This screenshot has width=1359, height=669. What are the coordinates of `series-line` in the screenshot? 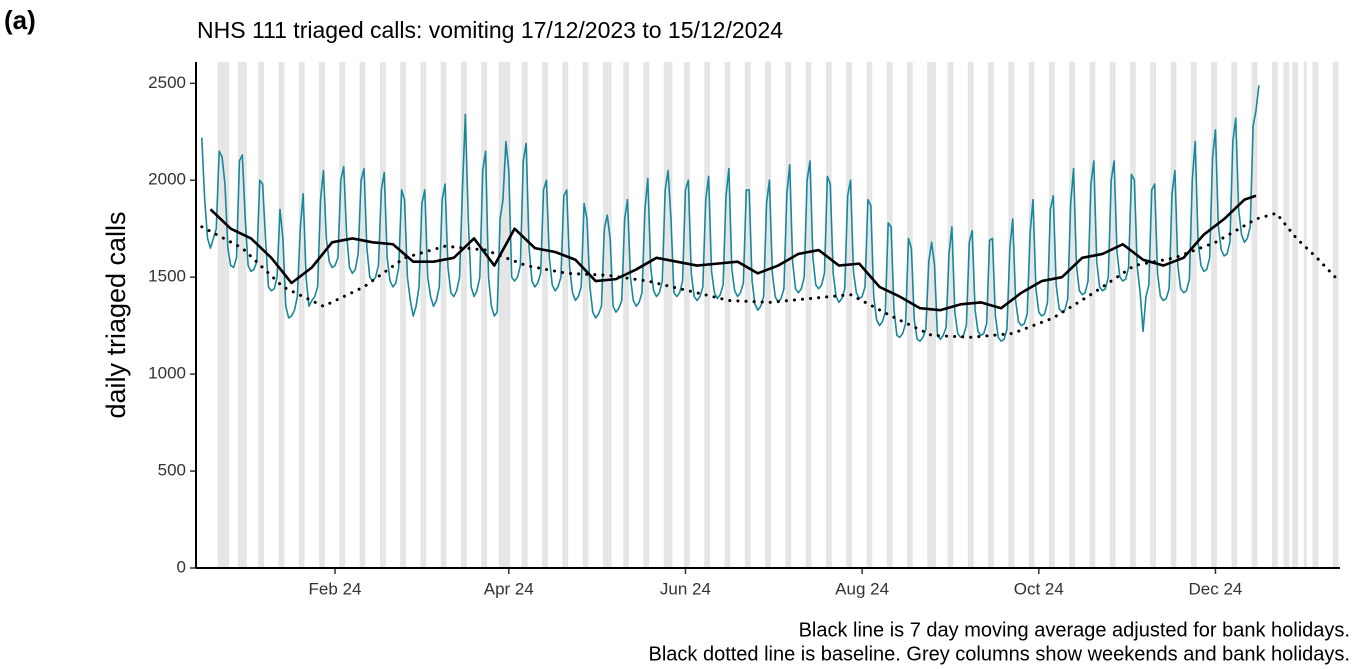 It's located at (733, 253).